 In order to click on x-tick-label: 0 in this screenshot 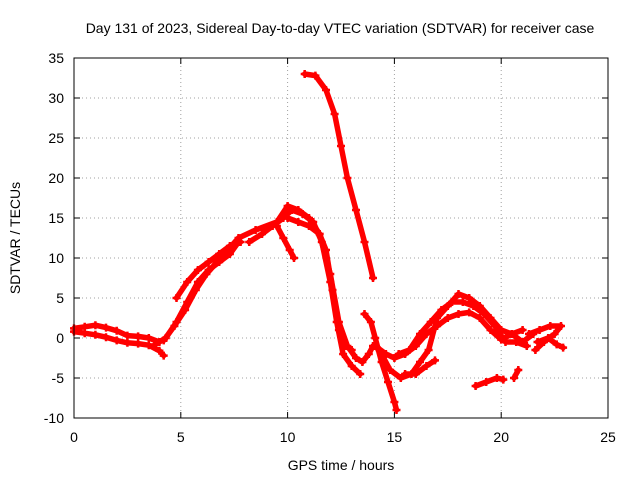, I will do `click(74, 437)`.